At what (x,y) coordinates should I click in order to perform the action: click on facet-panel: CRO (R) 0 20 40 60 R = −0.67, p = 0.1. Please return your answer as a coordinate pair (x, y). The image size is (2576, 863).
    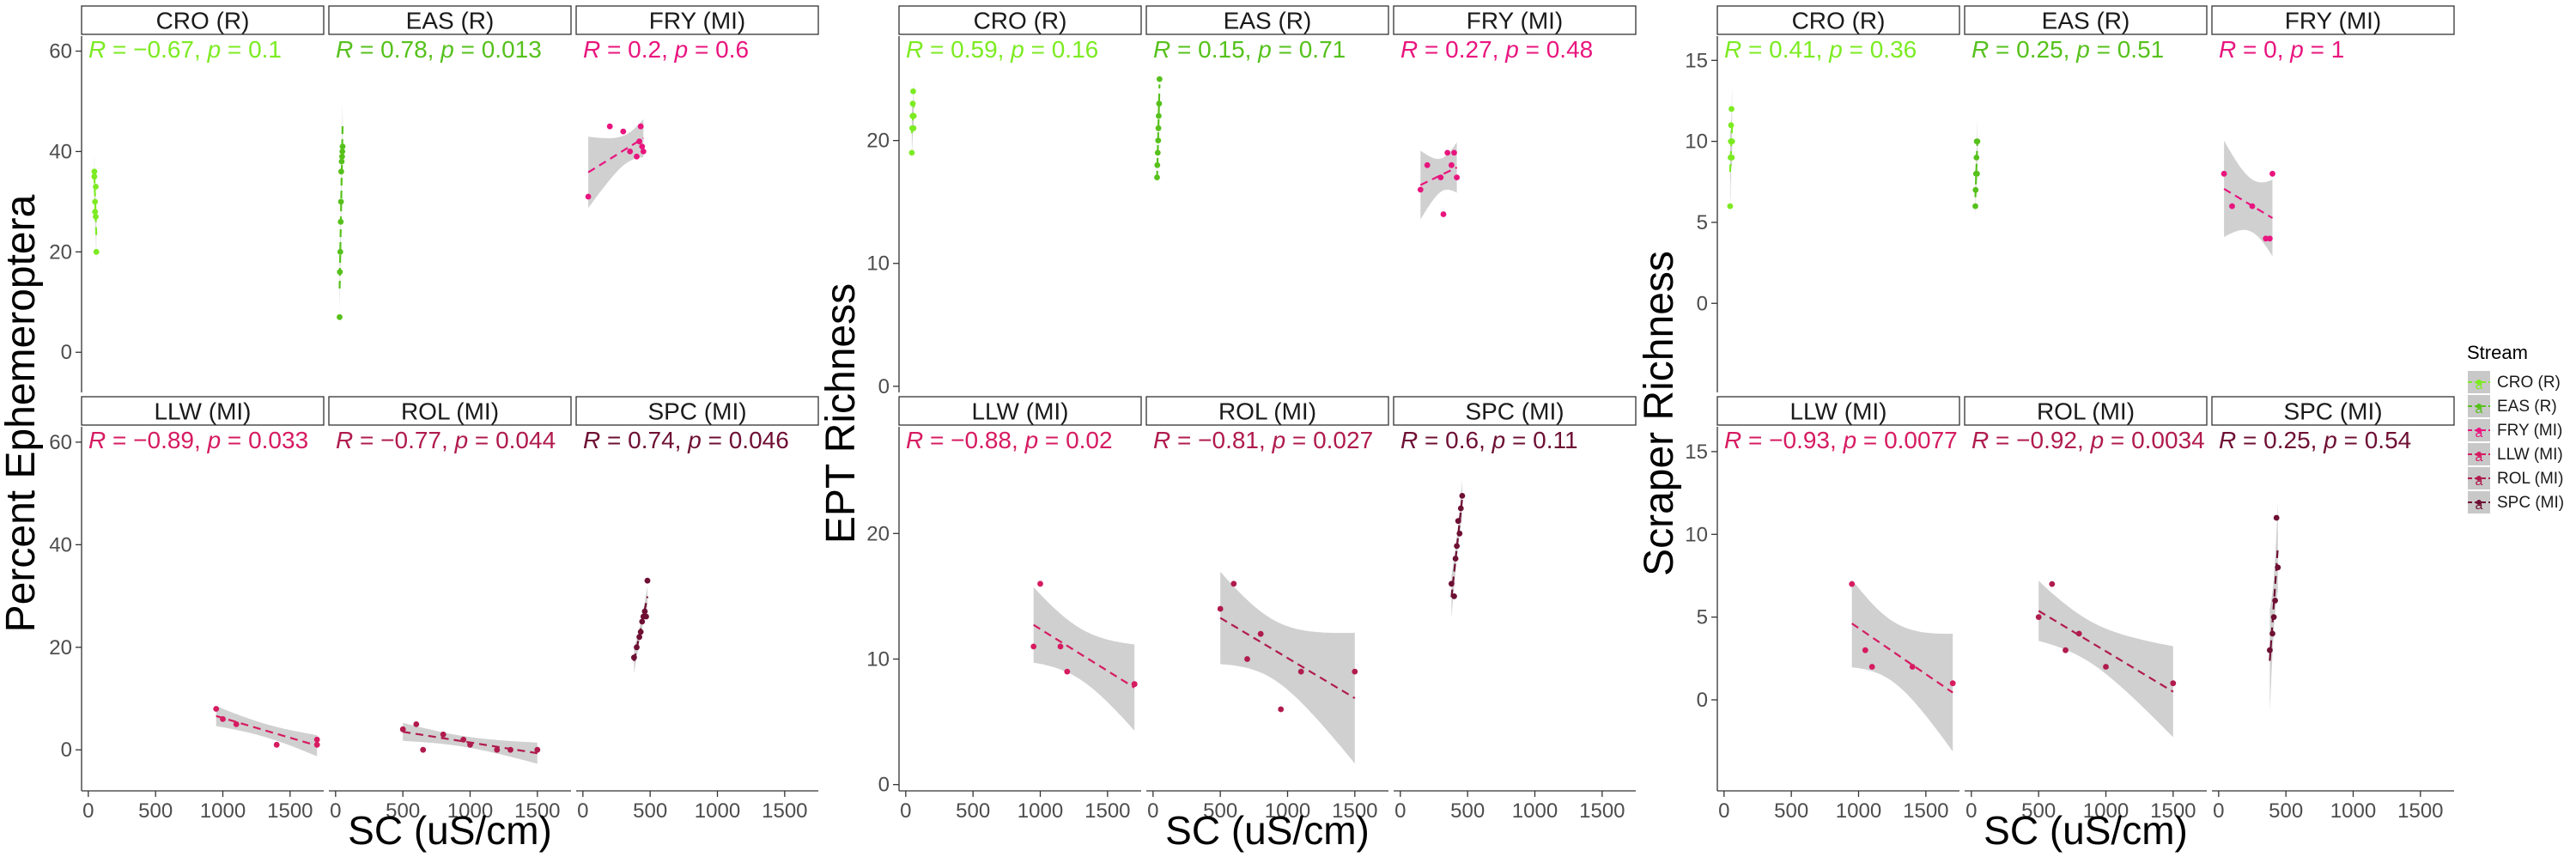
    Looking at the image, I should click on (187, 199).